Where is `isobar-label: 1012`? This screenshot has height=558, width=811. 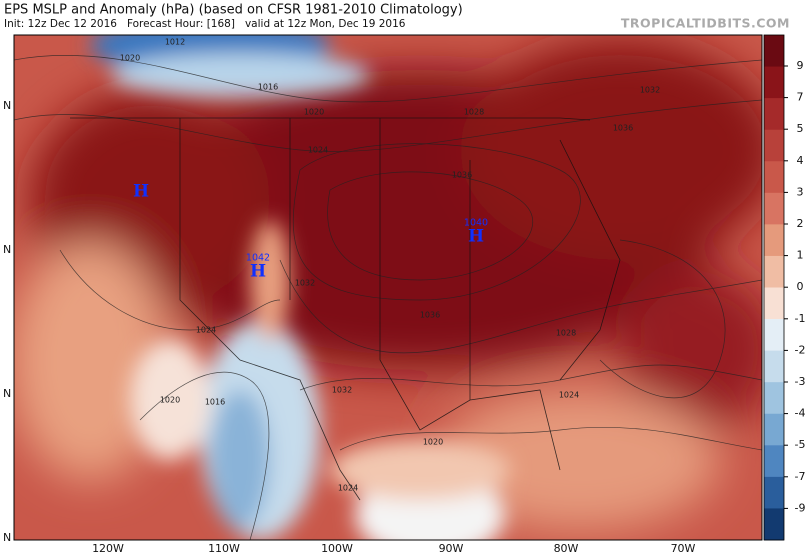 isobar-label: 1012 is located at coordinates (175, 42).